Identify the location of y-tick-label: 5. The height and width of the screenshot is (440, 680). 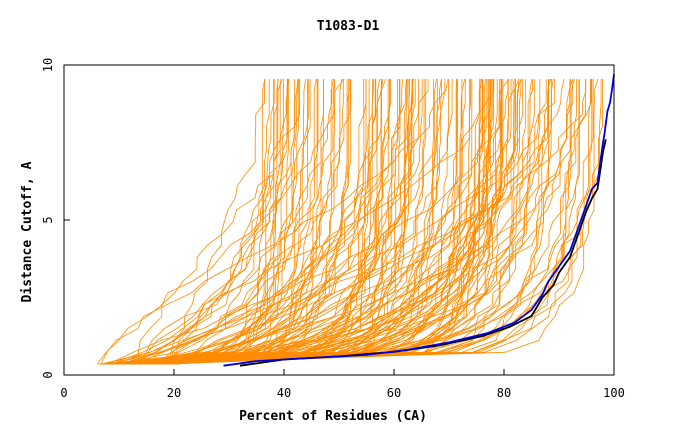
(48, 219).